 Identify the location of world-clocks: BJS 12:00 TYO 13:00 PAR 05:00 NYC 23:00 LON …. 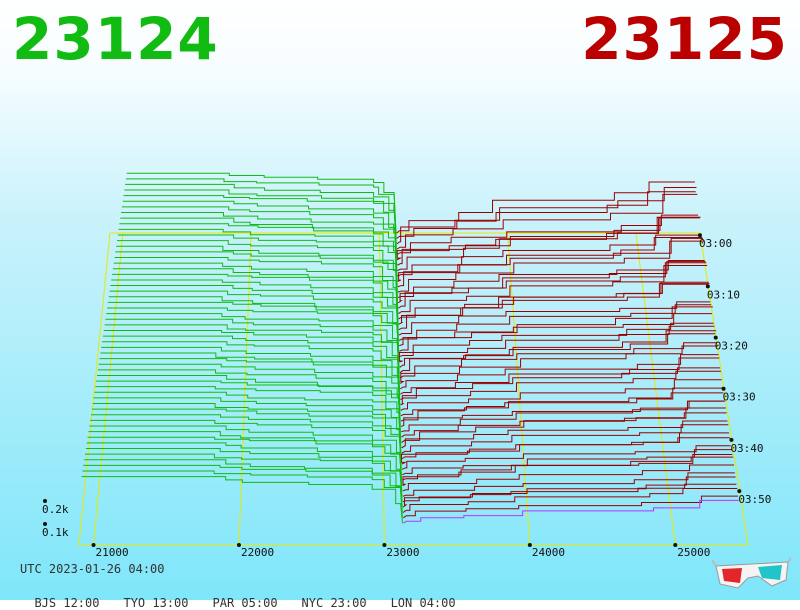
(250, 596).